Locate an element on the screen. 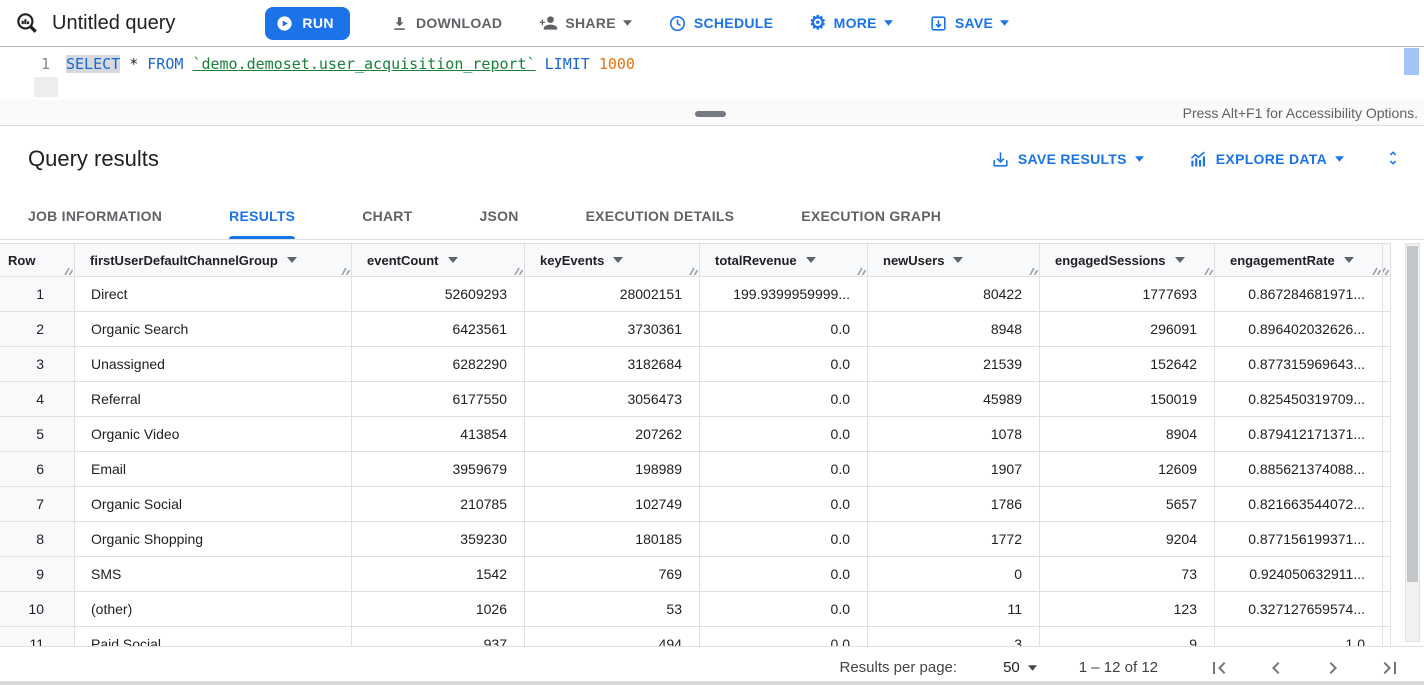 This screenshot has width=1424, height=685. row-number-cell: 11 is located at coordinates (37, 636).